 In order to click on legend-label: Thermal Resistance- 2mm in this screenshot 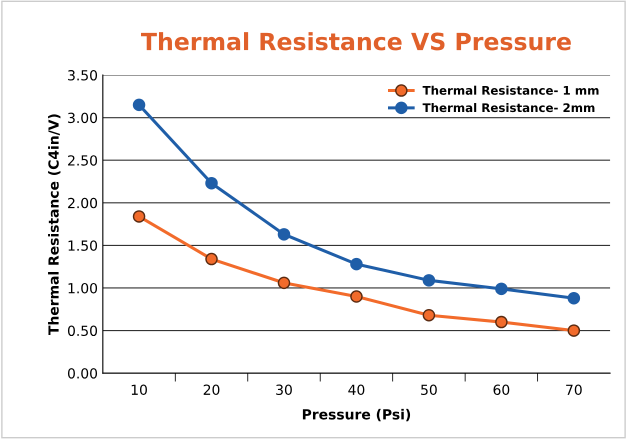, I will do `click(508, 107)`.